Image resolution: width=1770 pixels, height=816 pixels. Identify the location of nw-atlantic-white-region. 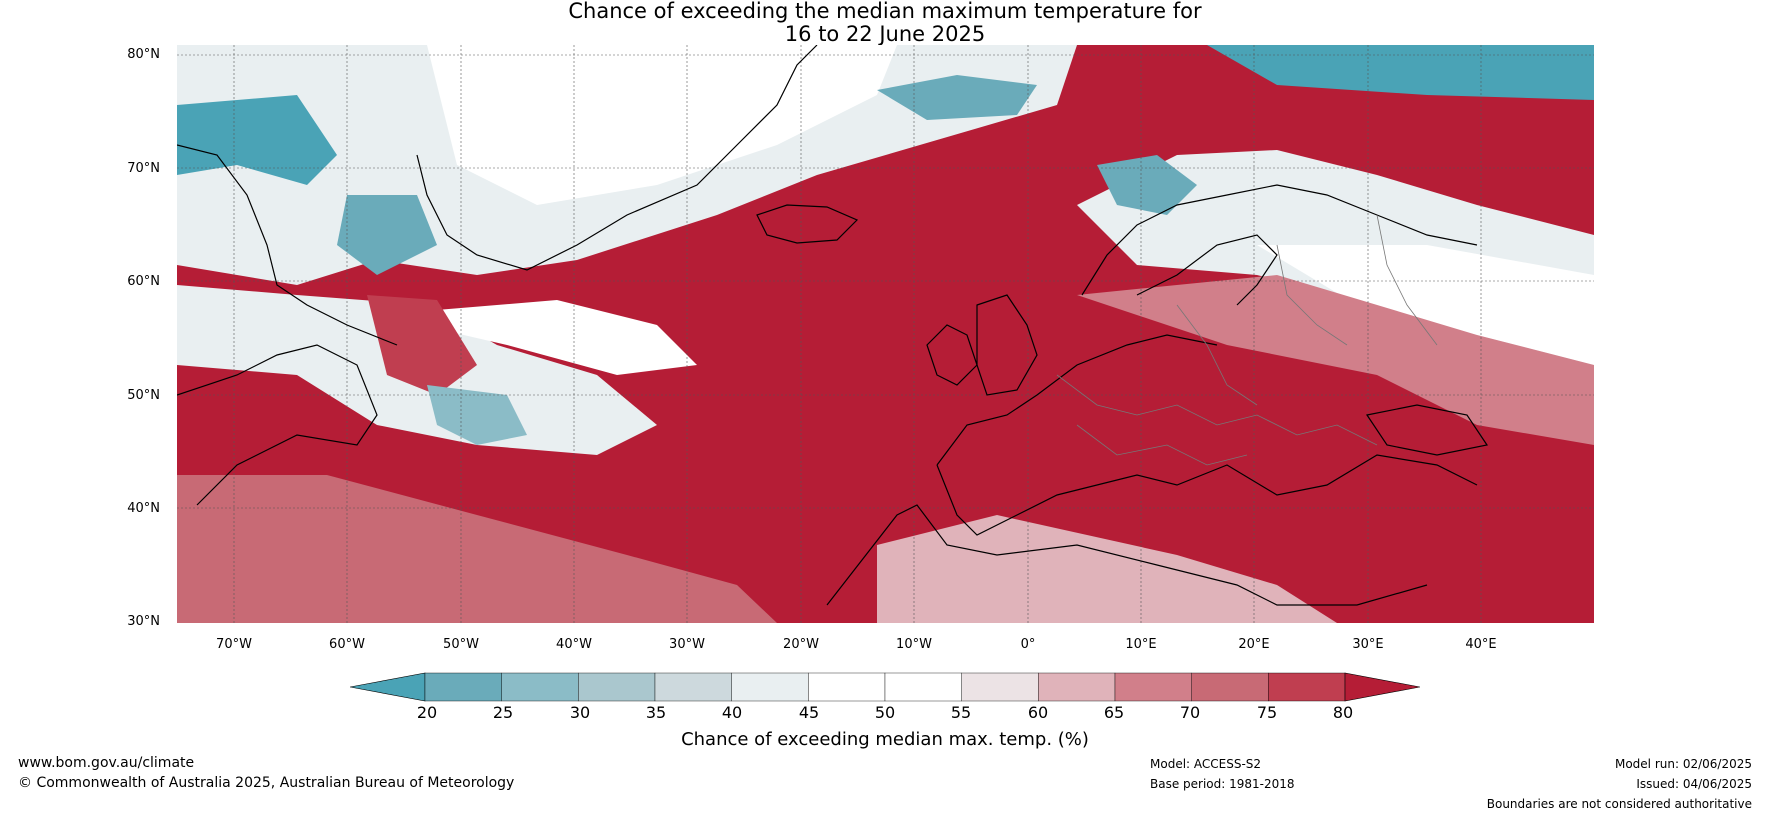
(537, 337).